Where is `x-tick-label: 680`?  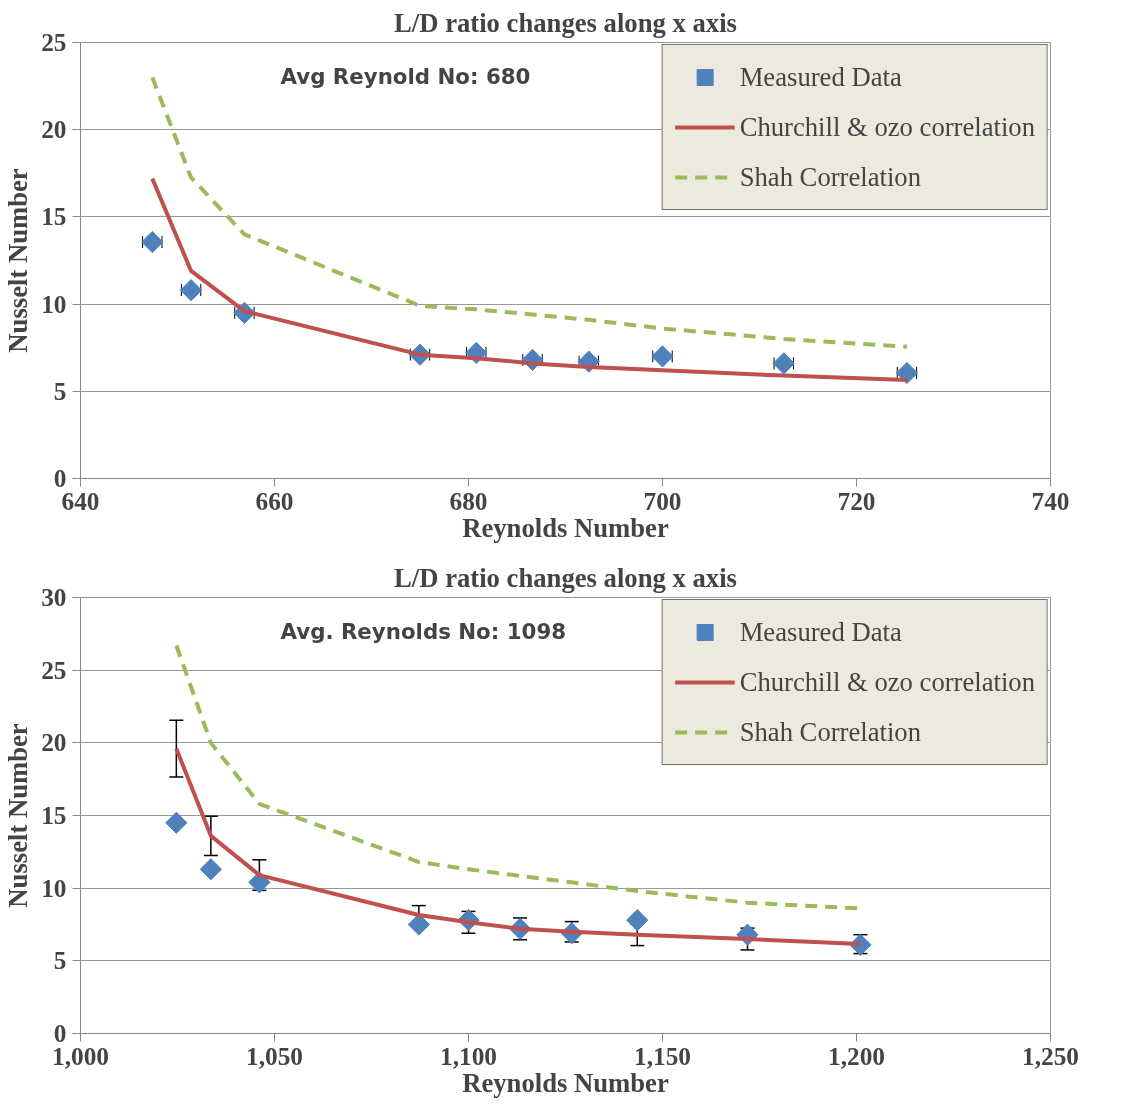 x-tick-label: 680 is located at coordinates (468, 500).